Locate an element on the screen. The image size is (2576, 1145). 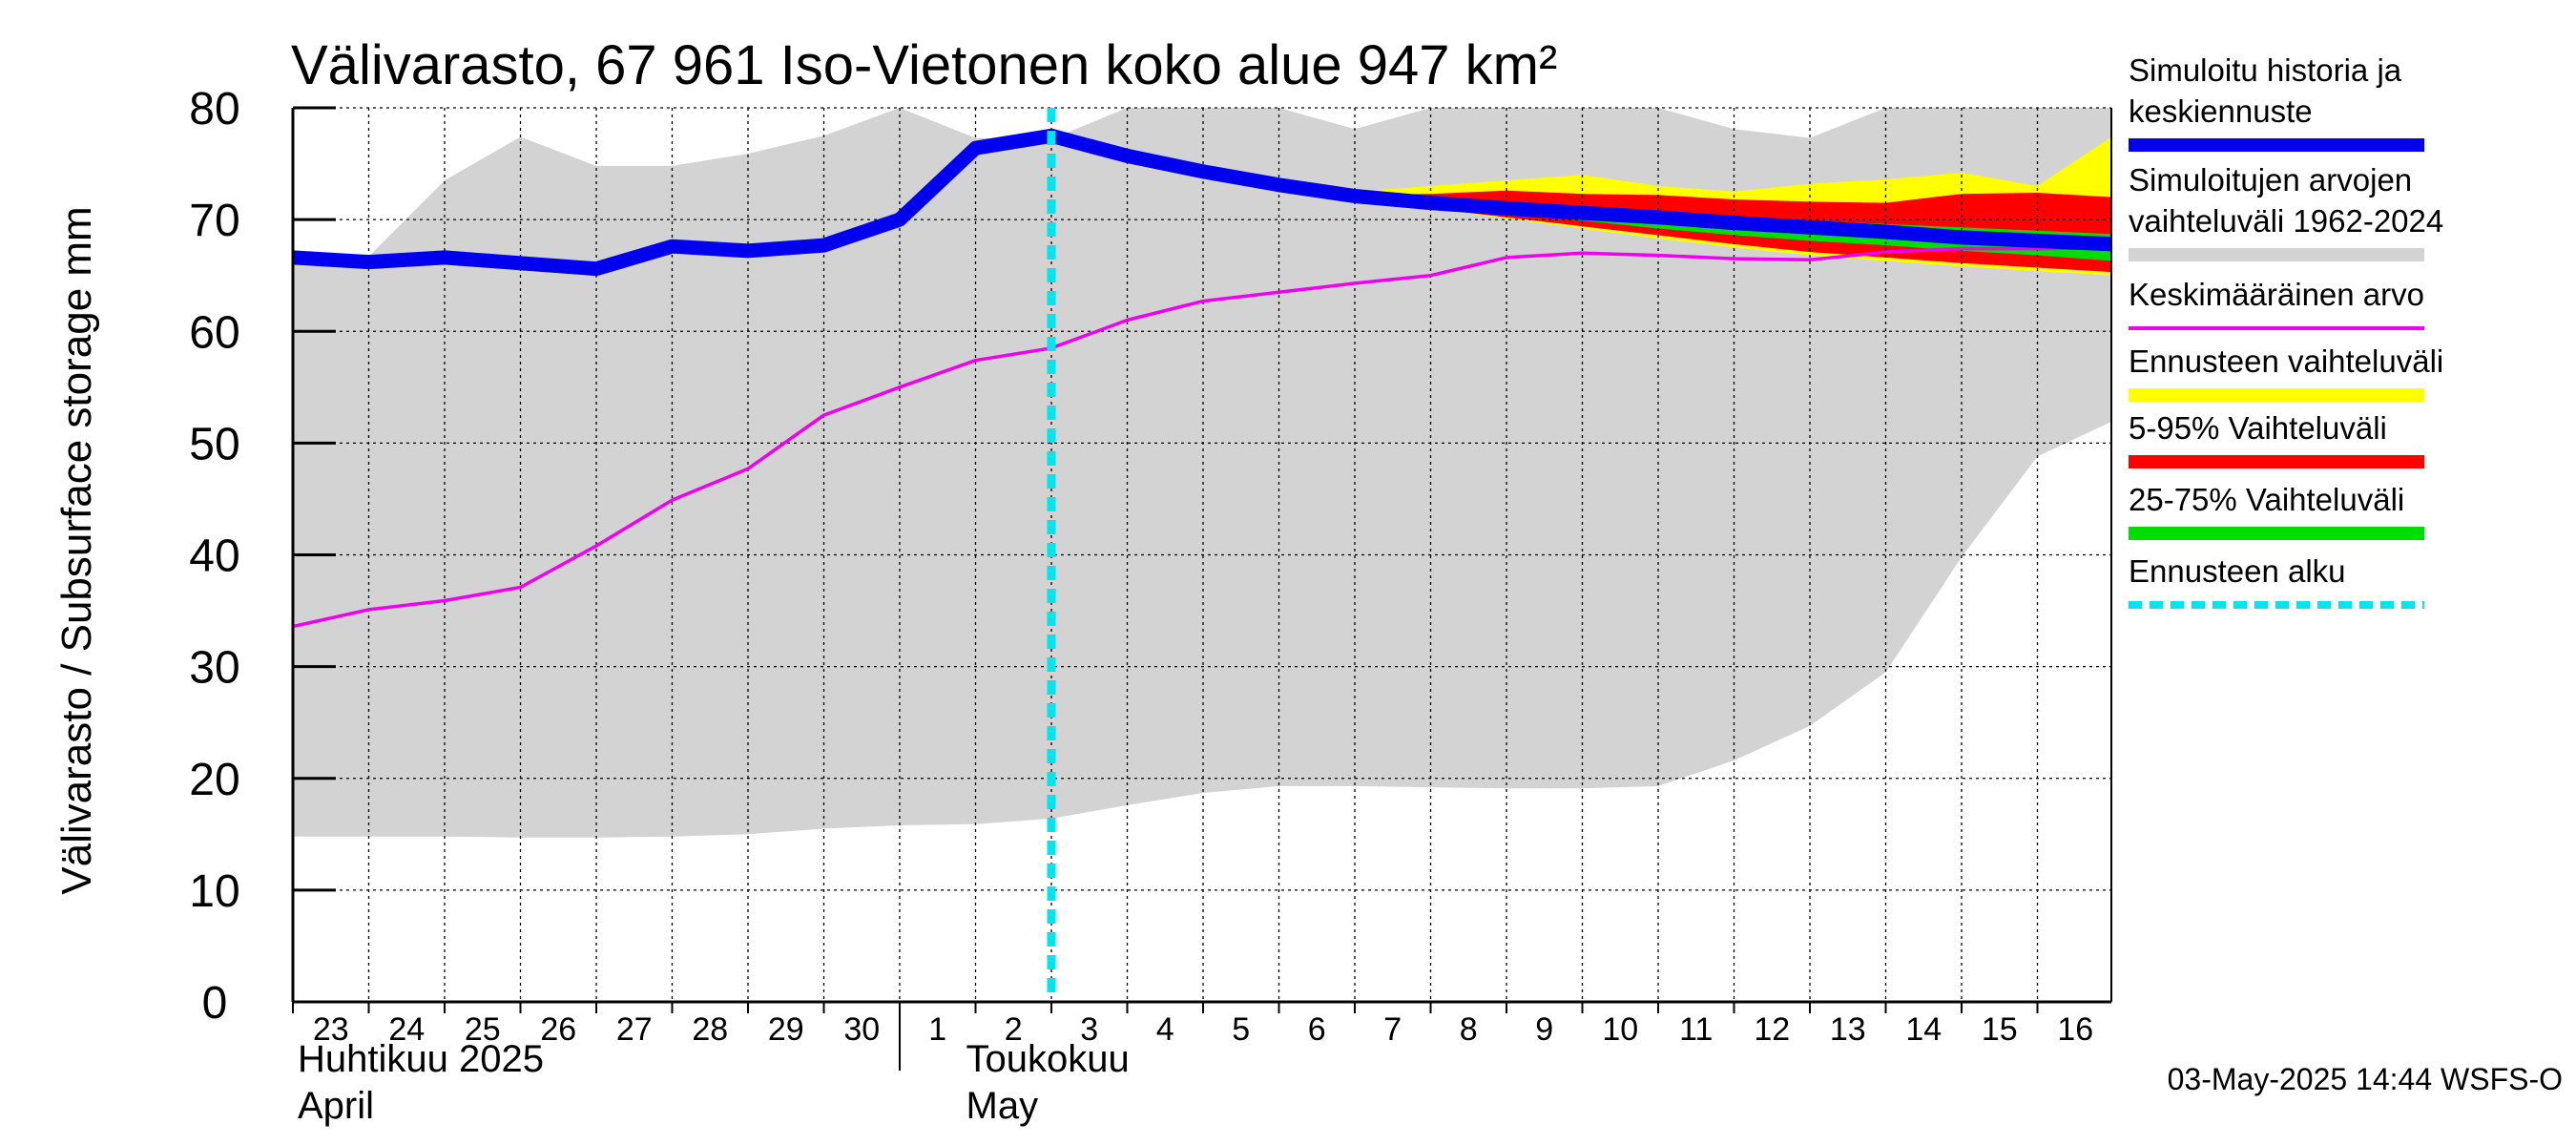
x-tick-label-12: 12 is located at coordinates (1772, 1029).